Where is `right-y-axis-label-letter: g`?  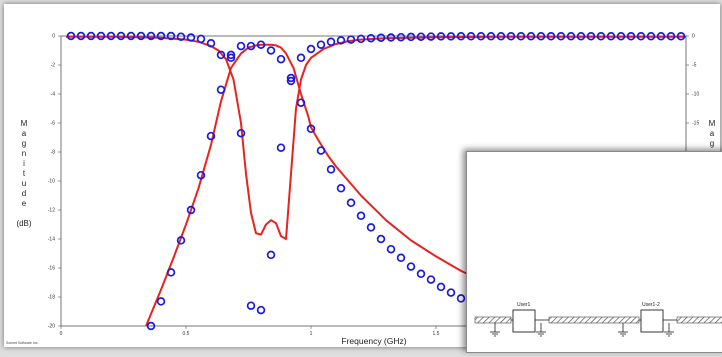
right-y-axis-label-letter: g is located at coordinates (712, 143).